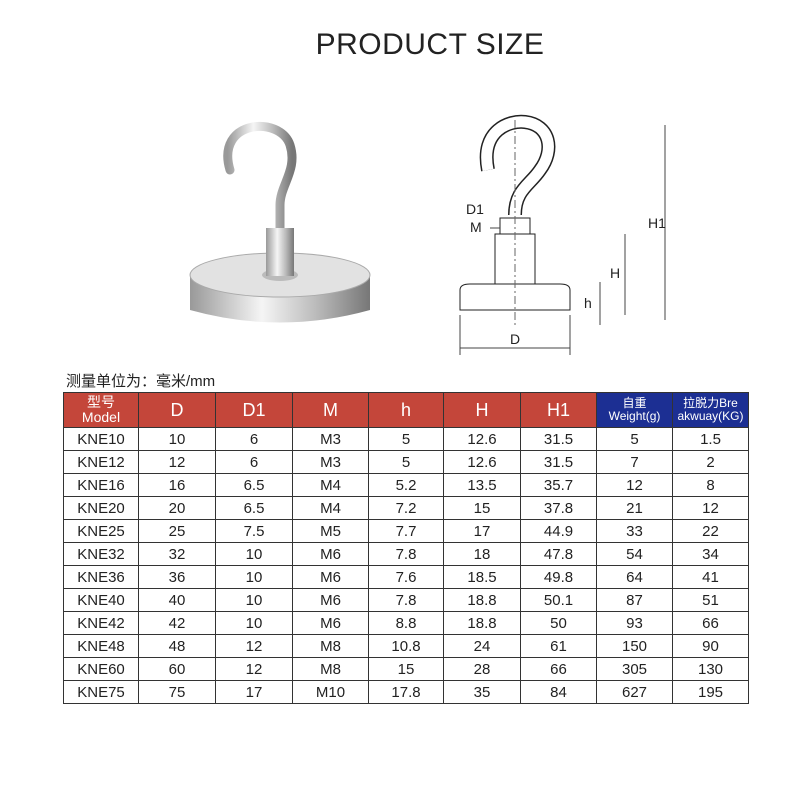 Image resolution: width=800 pixels, height=800 pixels. What do you see at coordinates (615, 273) in the screenshot?
I see `label-H: H` at bounding box center [615, 273].